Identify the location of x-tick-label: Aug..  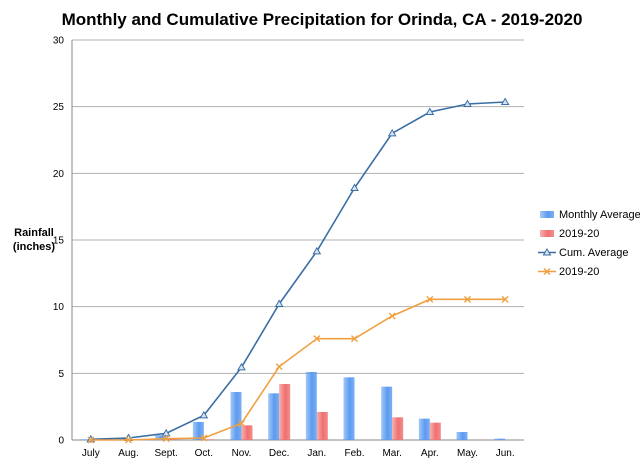
(128, 453).